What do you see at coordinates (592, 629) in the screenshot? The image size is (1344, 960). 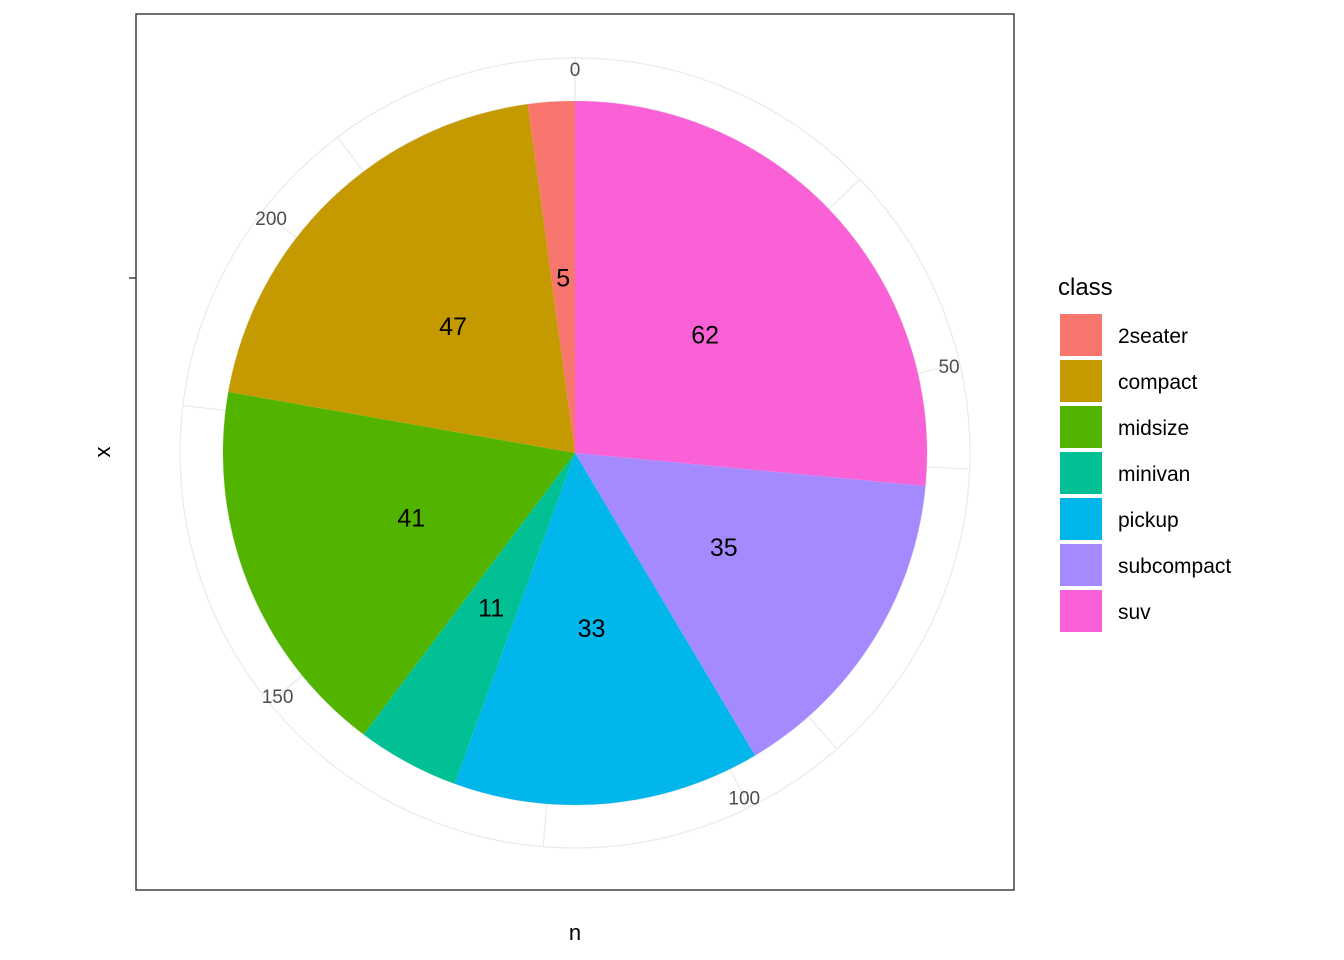 I see `slice-label-pickup: 33` at bounding box center [592, 629].